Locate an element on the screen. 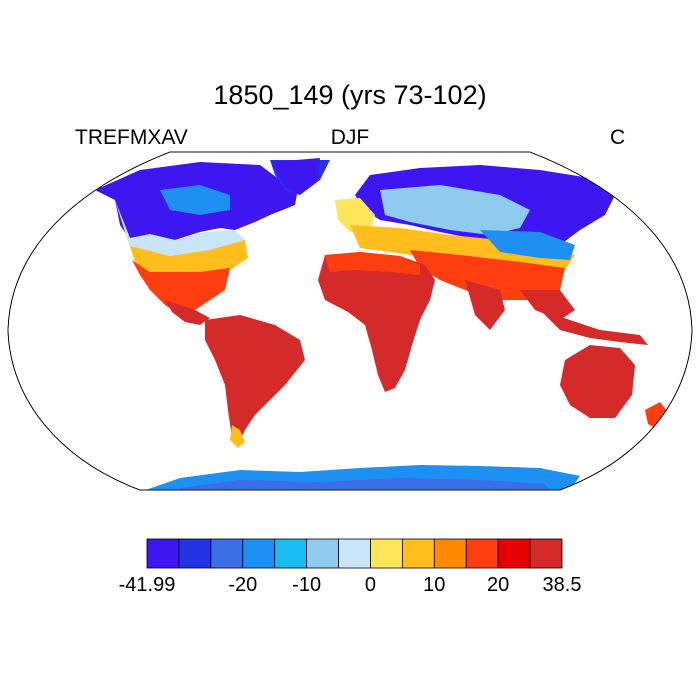  colorbar-tick-label: -41.99 is located at coordinates (147, 585).